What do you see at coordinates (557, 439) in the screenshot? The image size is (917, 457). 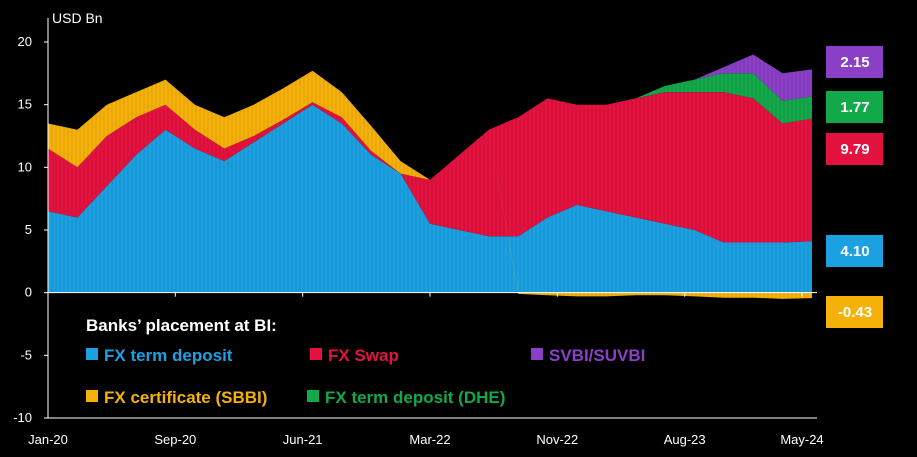 I see `x-tick-label: Nov-22` at bounding box center [557, 439].